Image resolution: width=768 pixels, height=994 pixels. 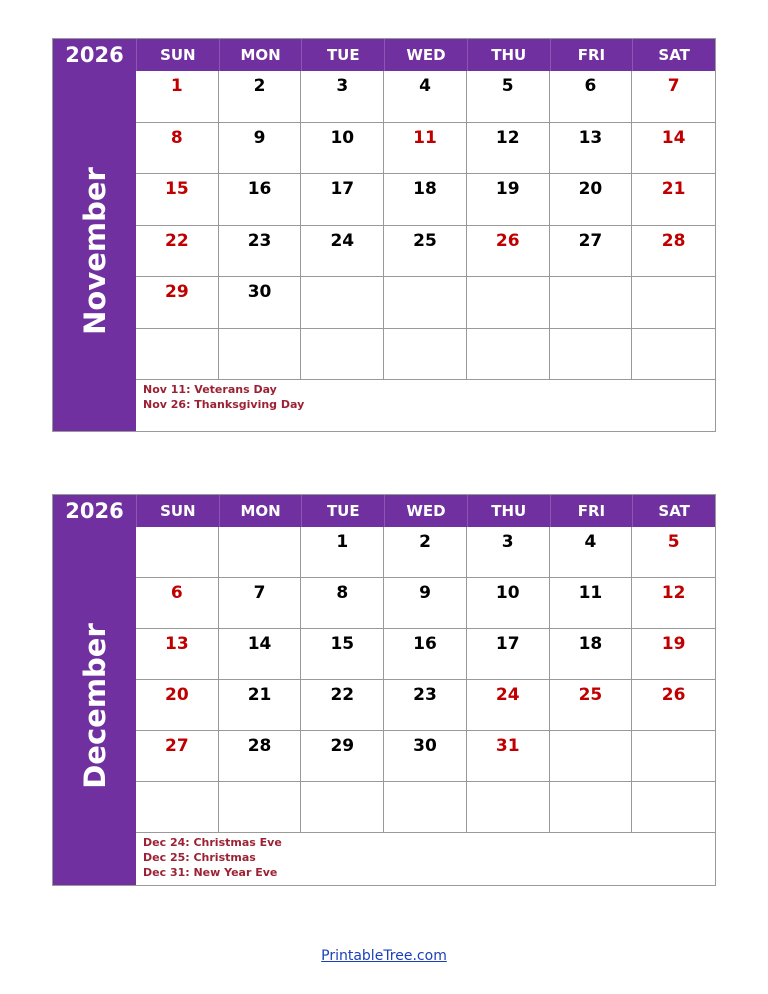 What do you see at coordinates (210, 872) in the screenshot?
I see `holiday-note: Dec 31: New Year Eve` at bounding box center [210, 872].